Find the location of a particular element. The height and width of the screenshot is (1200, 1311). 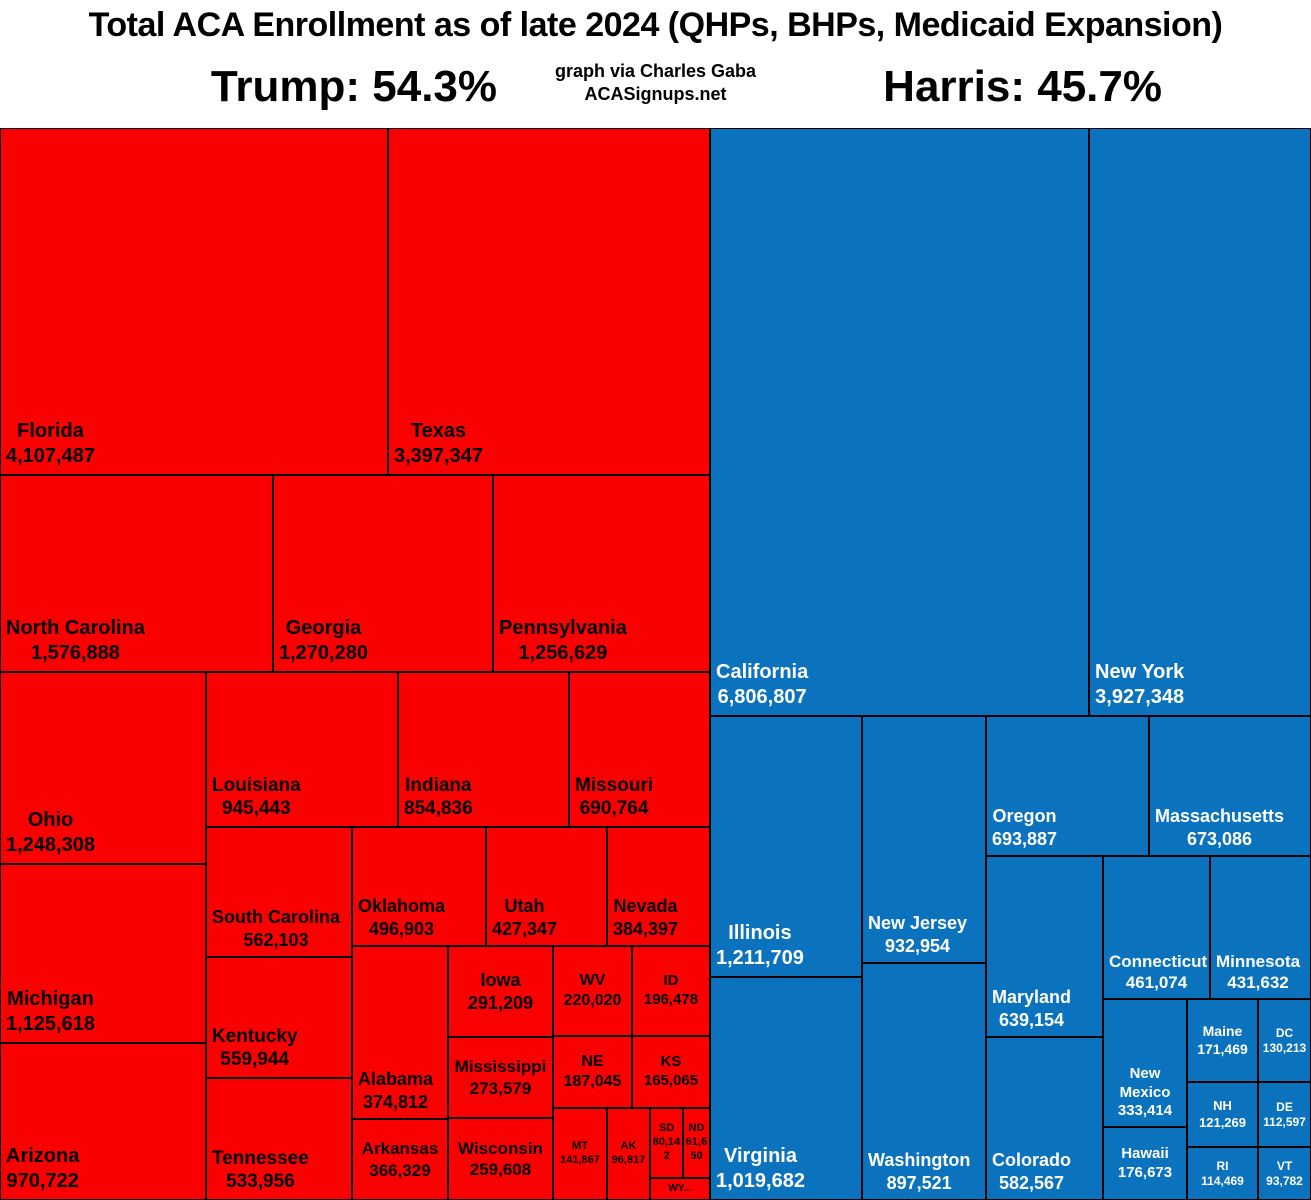

state-name: Maine is located at coordinates (1222, 1031).